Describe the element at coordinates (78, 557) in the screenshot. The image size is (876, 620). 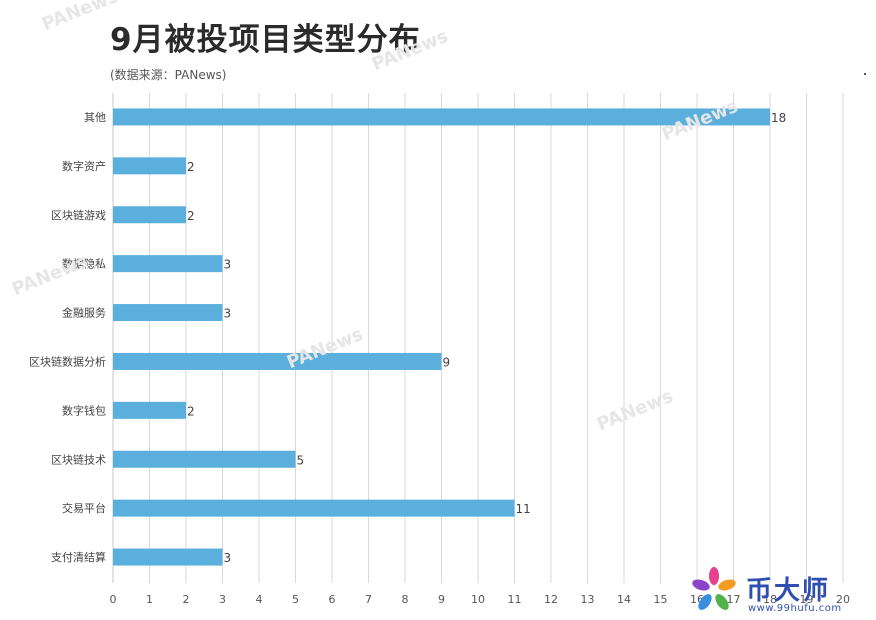
I see `category-label: 支付清结算` at that location.